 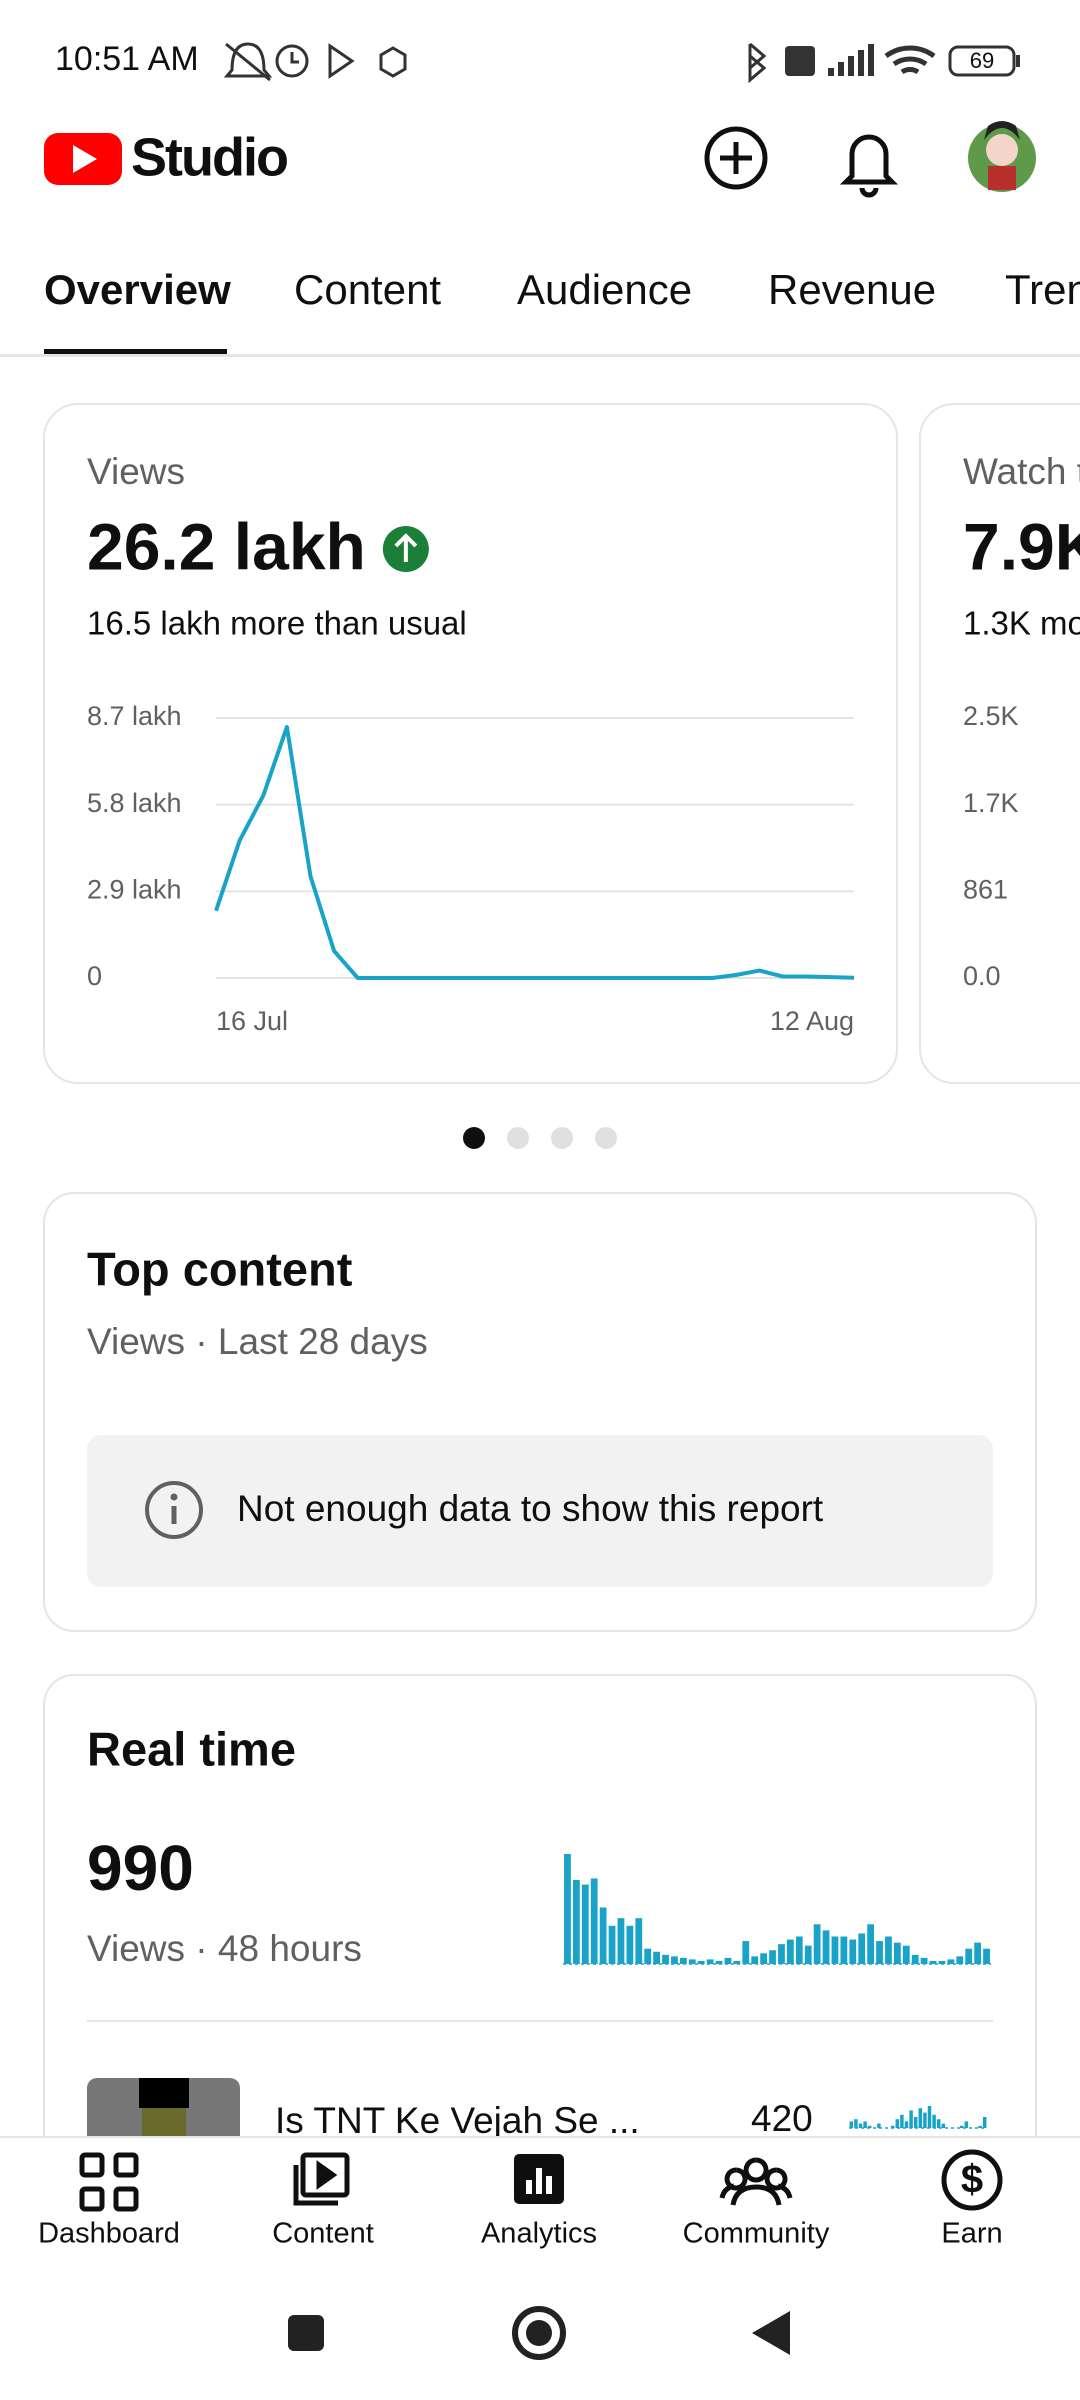 I want to click on metric-comparison: 1.3K more than usual, so click(x=1021, y=623).